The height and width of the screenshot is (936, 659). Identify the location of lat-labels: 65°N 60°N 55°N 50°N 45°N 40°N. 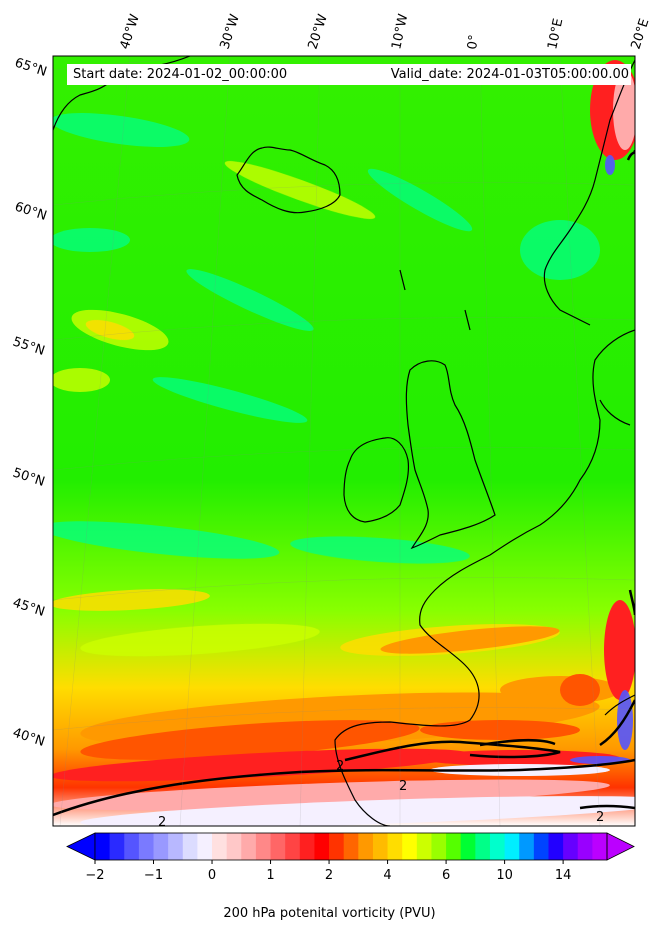
(30, 403).